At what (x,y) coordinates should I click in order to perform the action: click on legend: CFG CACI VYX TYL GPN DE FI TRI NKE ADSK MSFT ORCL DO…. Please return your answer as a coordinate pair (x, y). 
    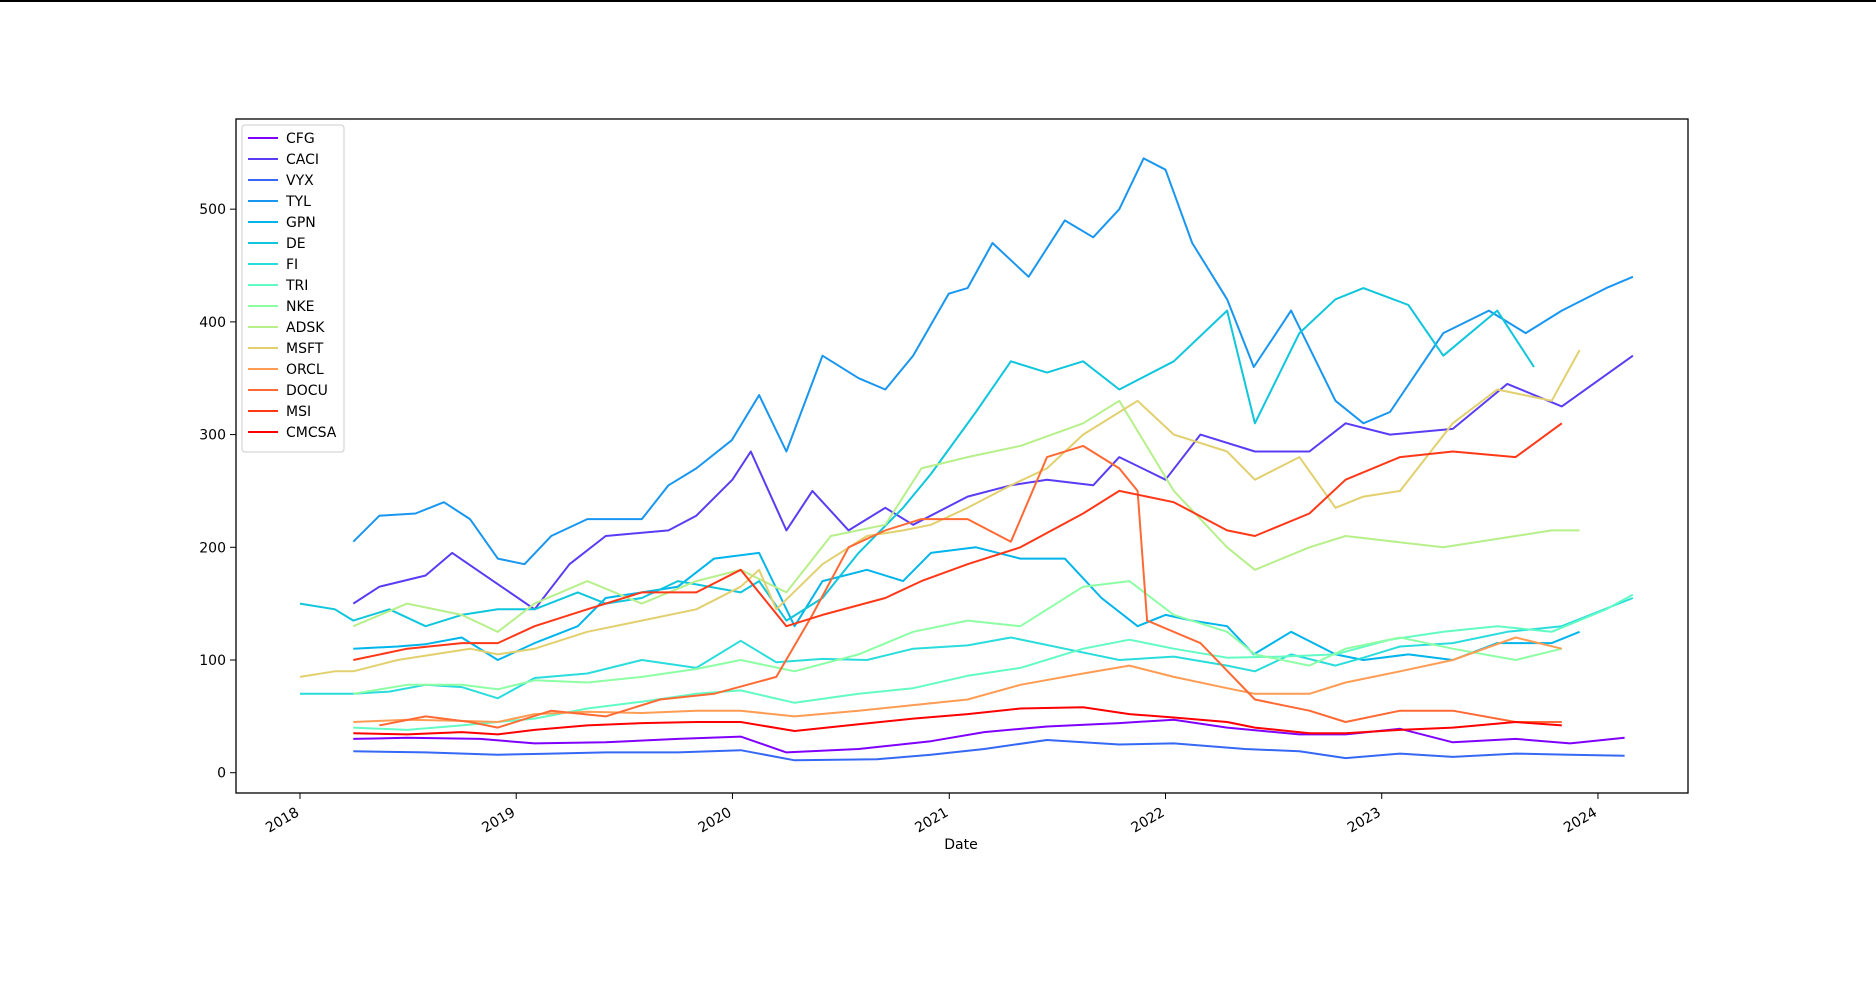
    Looking at the image, I should click on (293, 288).